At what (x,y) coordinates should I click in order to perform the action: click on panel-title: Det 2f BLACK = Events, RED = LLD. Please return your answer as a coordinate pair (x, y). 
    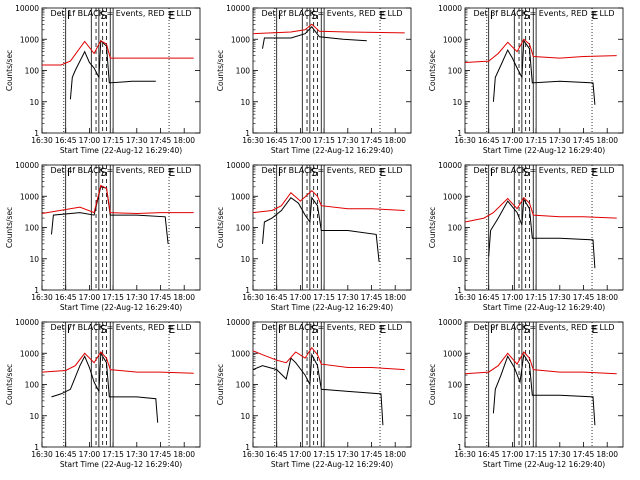
    Looking at the image, I should click on (331, 13).